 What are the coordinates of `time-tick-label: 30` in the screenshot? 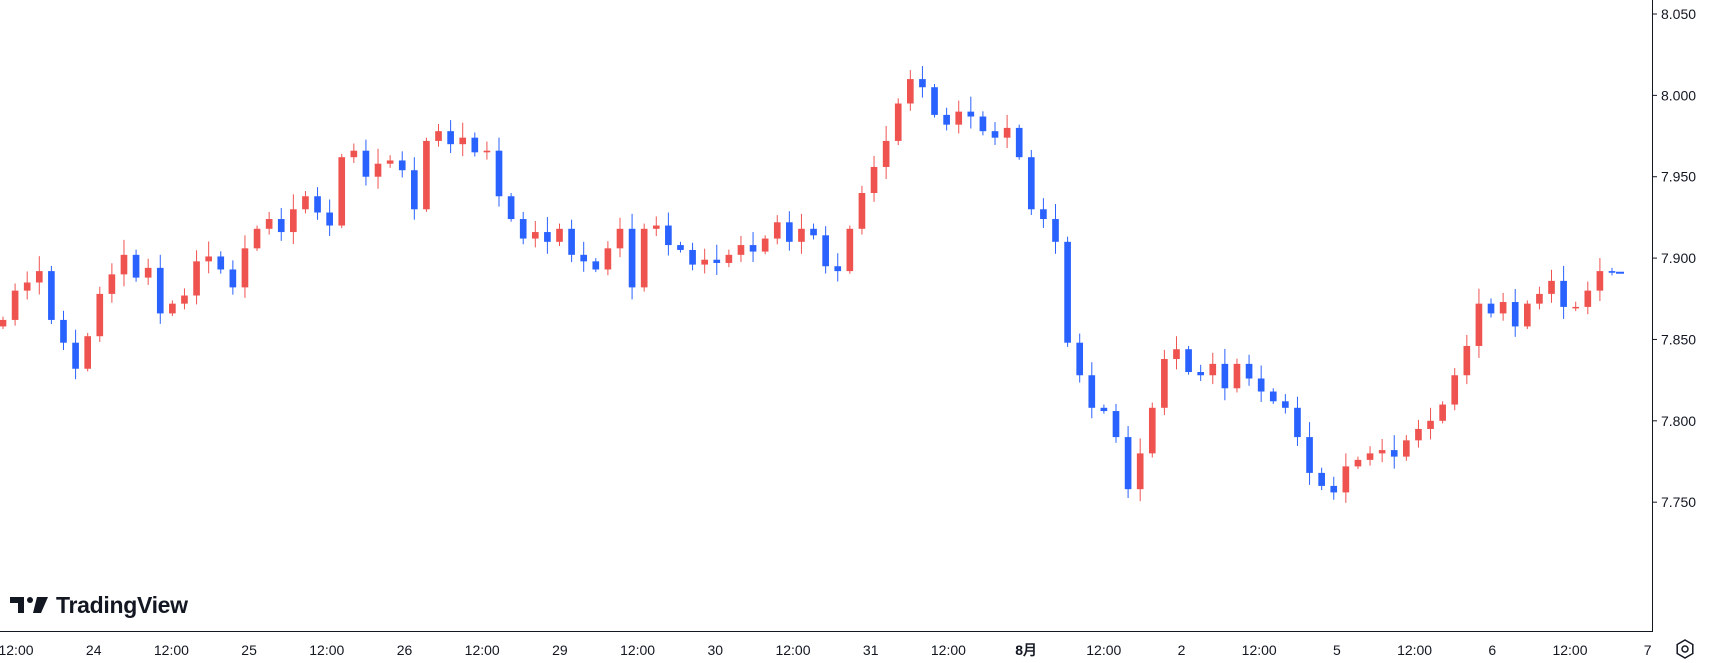 It's located at (716, 650).